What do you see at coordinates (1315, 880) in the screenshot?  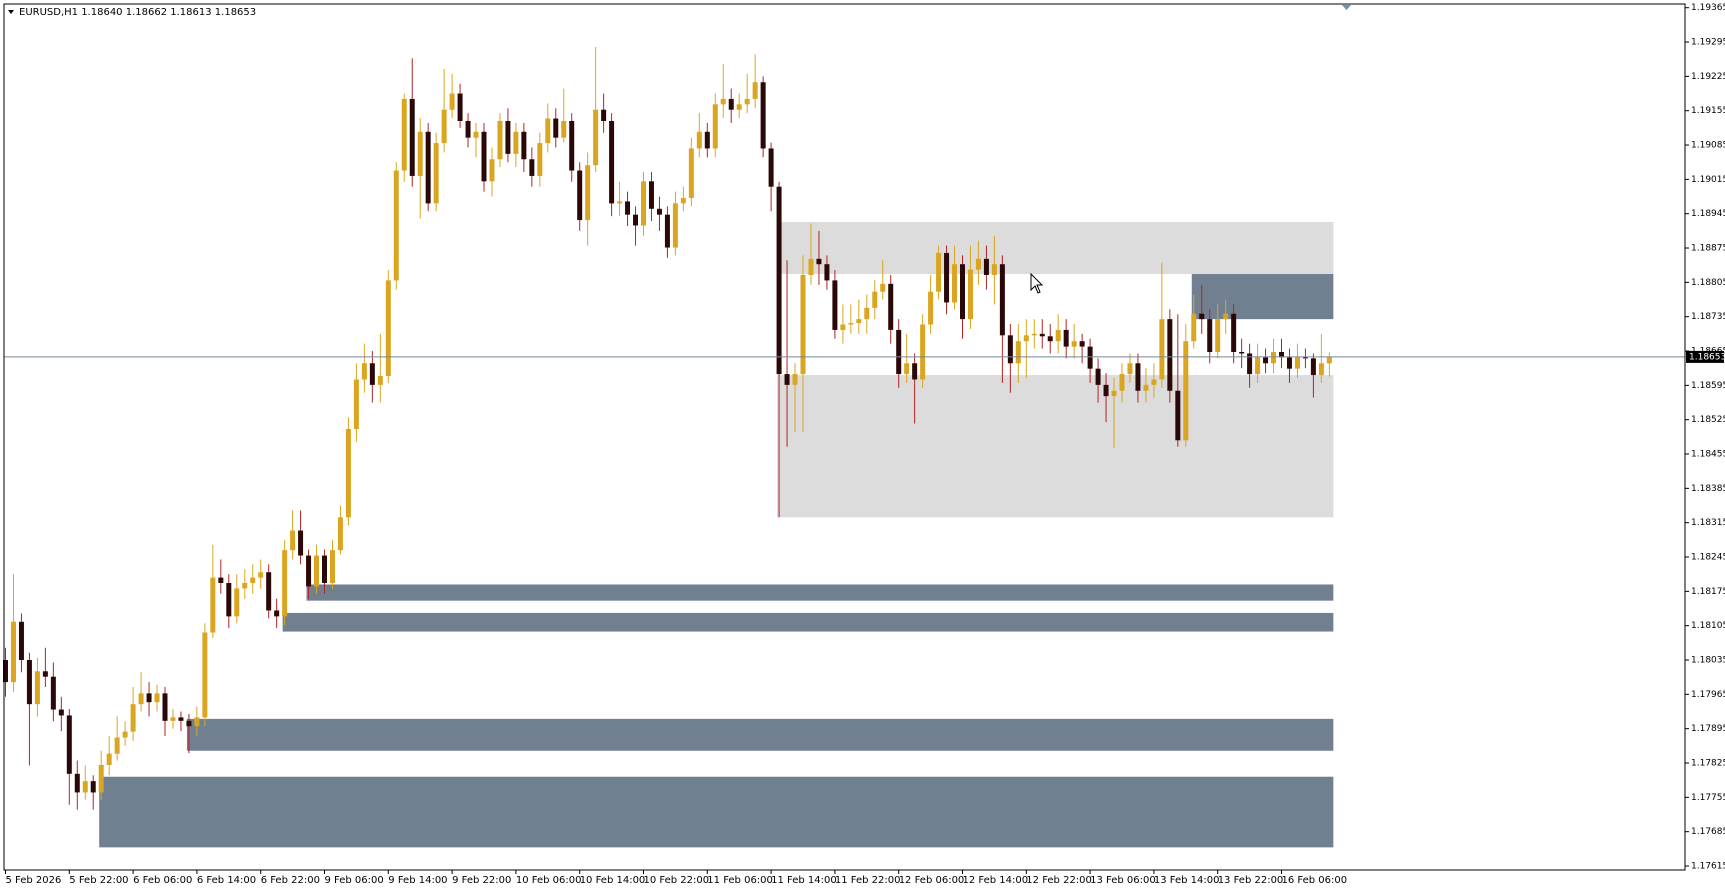 I see `x-tick-label: 16 Feb 06:00` at bounding box center [1315, 880].